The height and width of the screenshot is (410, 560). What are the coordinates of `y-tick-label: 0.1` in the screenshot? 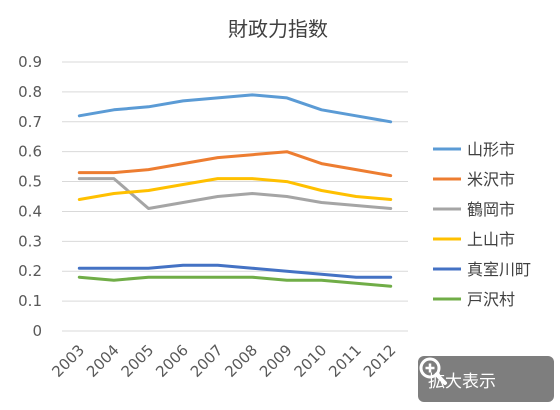 It's located at (30, 301).